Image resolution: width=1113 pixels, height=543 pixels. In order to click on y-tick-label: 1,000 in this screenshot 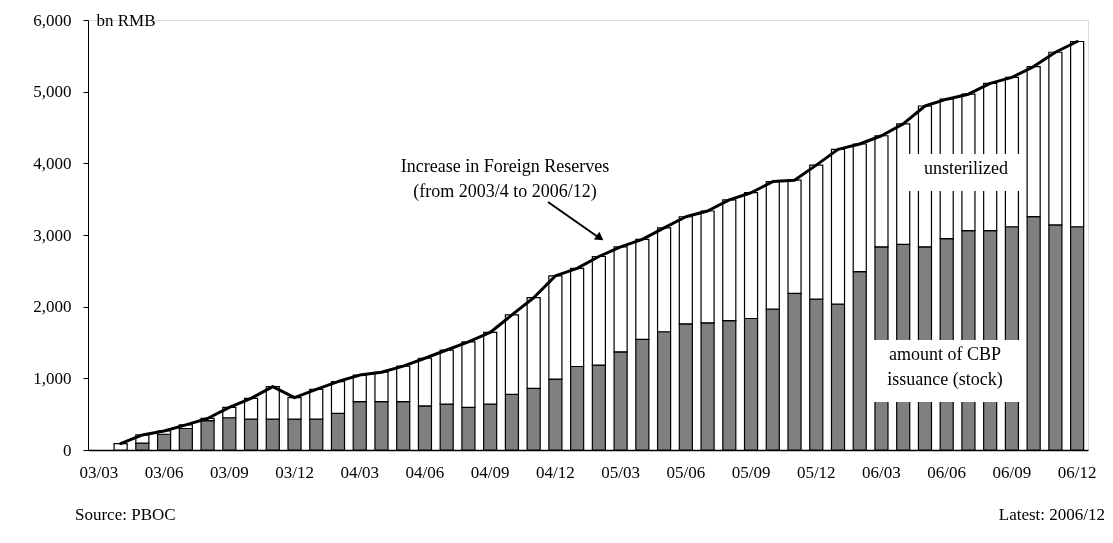, I will do `click(52, 378)`.